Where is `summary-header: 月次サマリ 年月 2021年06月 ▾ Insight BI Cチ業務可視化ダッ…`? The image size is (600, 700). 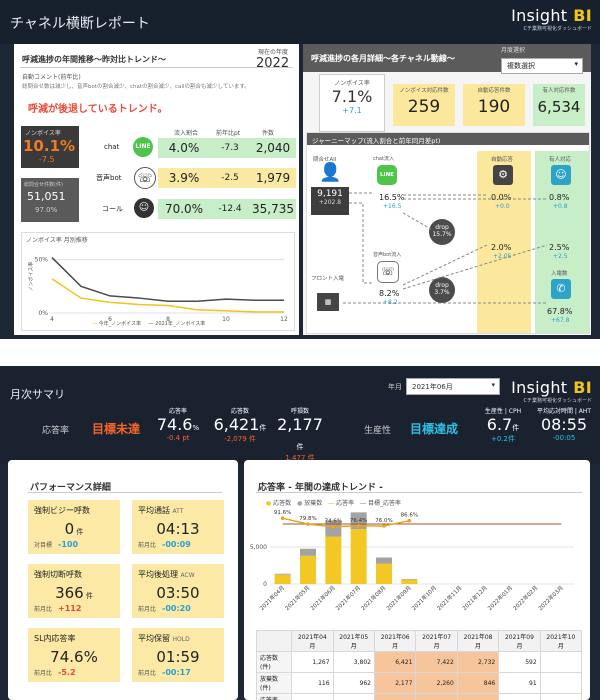
summary-header: 月次サマリ 年月 2021年06月 ▾ Insight BI Cチ業務可視化ダッ… is located at coordinates (300, 415).